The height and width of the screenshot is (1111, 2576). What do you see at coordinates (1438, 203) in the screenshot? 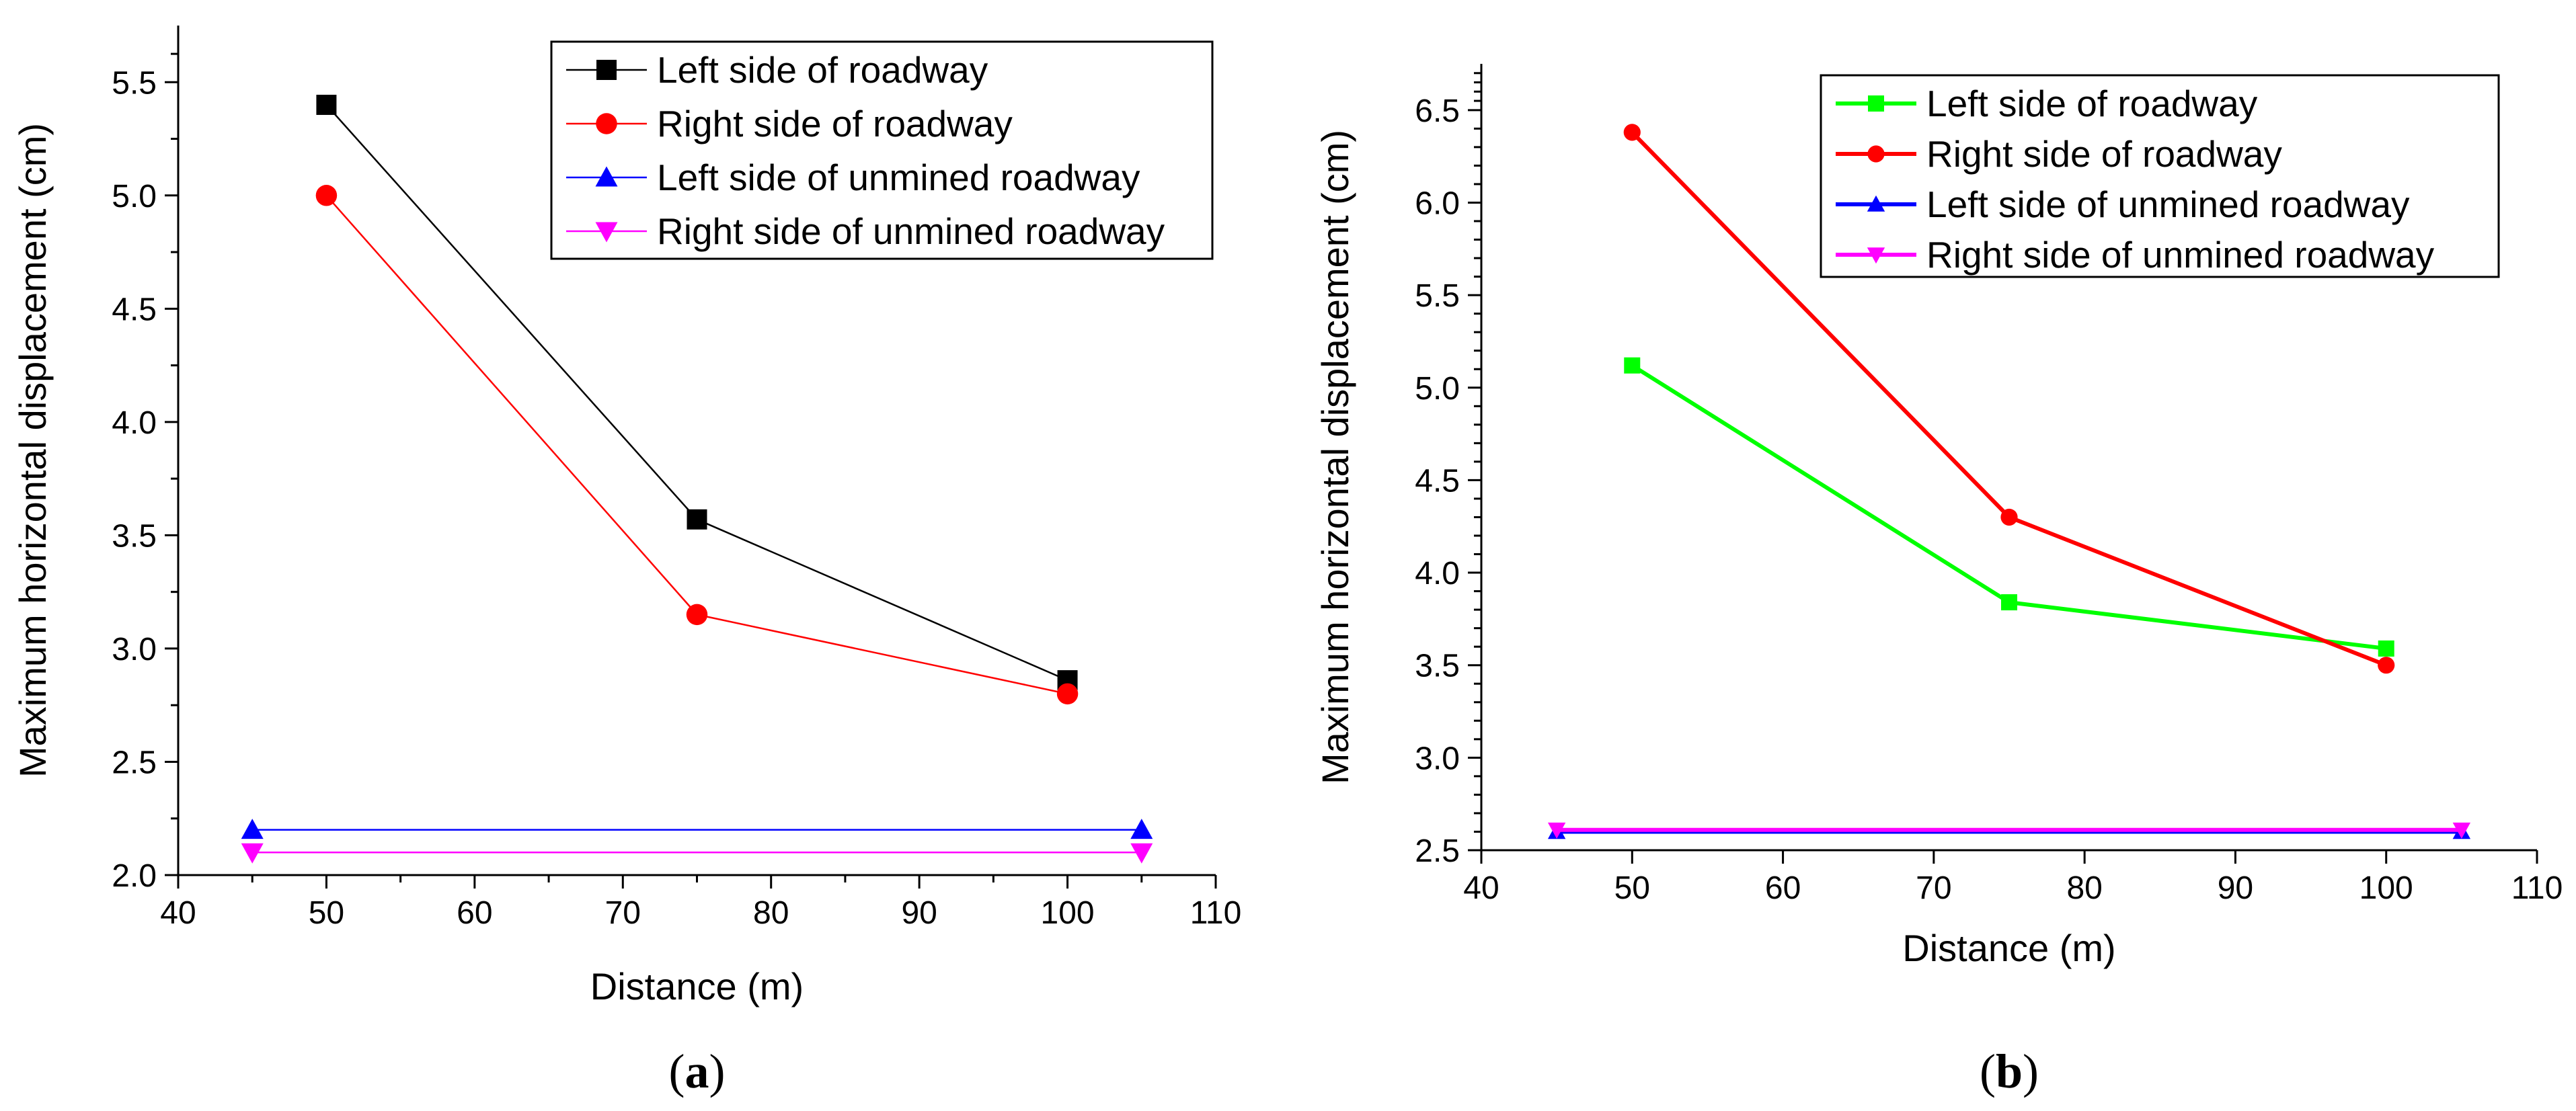
I see `y-tick-label: 6.0` at bounding box center [1438, 203].